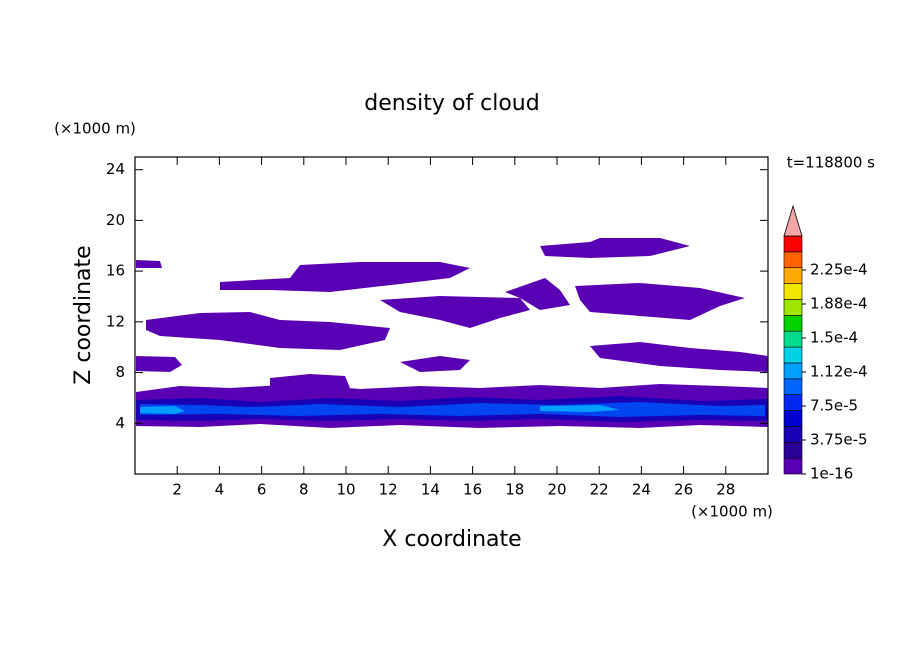 Image resolution: width=904 pixels, height=654 pixels. Describe the element at coordinates (839, 440) in the screenshot. I see `colorbar-tick-label: 3.75e-5` at that location.